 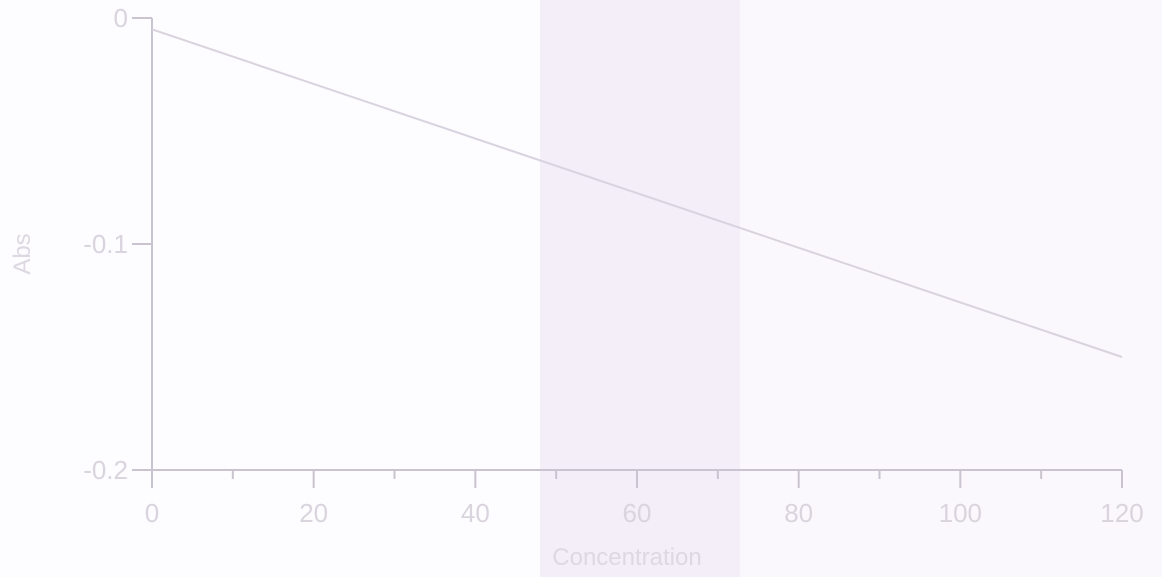 What do you see at coordinates (637, 513) in the screenshot?
I see `x-tick-label: 60` at bounding box center [637, 513].